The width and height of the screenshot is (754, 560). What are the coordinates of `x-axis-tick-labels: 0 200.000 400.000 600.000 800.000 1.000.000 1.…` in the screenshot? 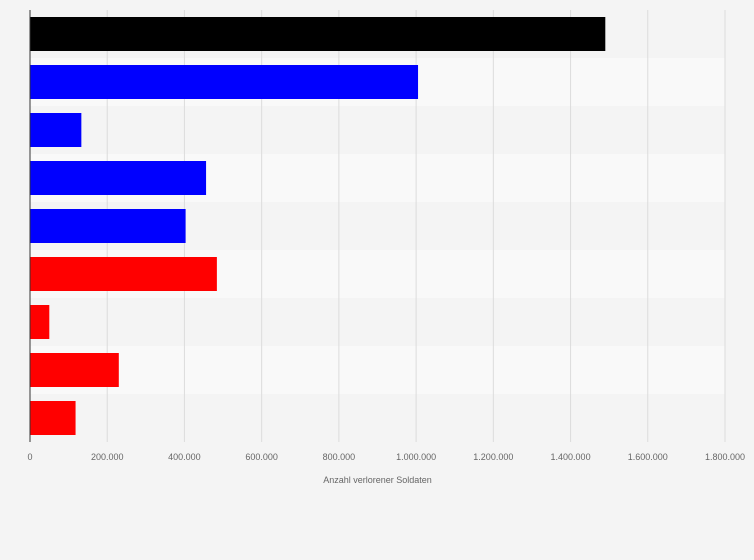 It's located at (386, 457).